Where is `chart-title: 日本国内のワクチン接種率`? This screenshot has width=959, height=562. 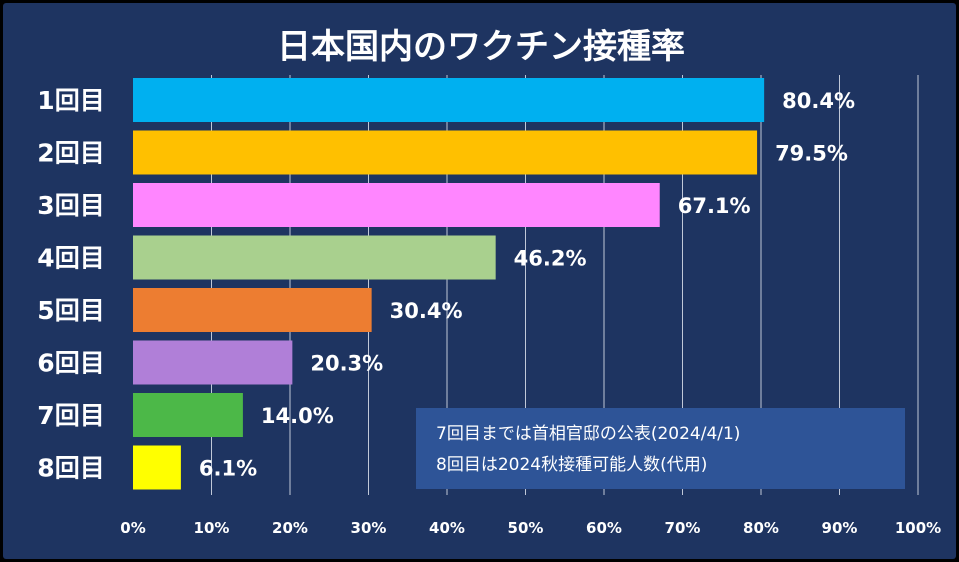 chart-title: 日本国内のワクチン接種率 is located at coordinates (481, 47).